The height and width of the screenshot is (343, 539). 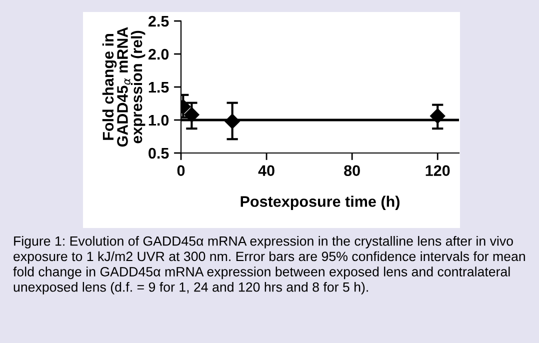 I want to click on x-tick-label: 120, so click(x=438, y=170).